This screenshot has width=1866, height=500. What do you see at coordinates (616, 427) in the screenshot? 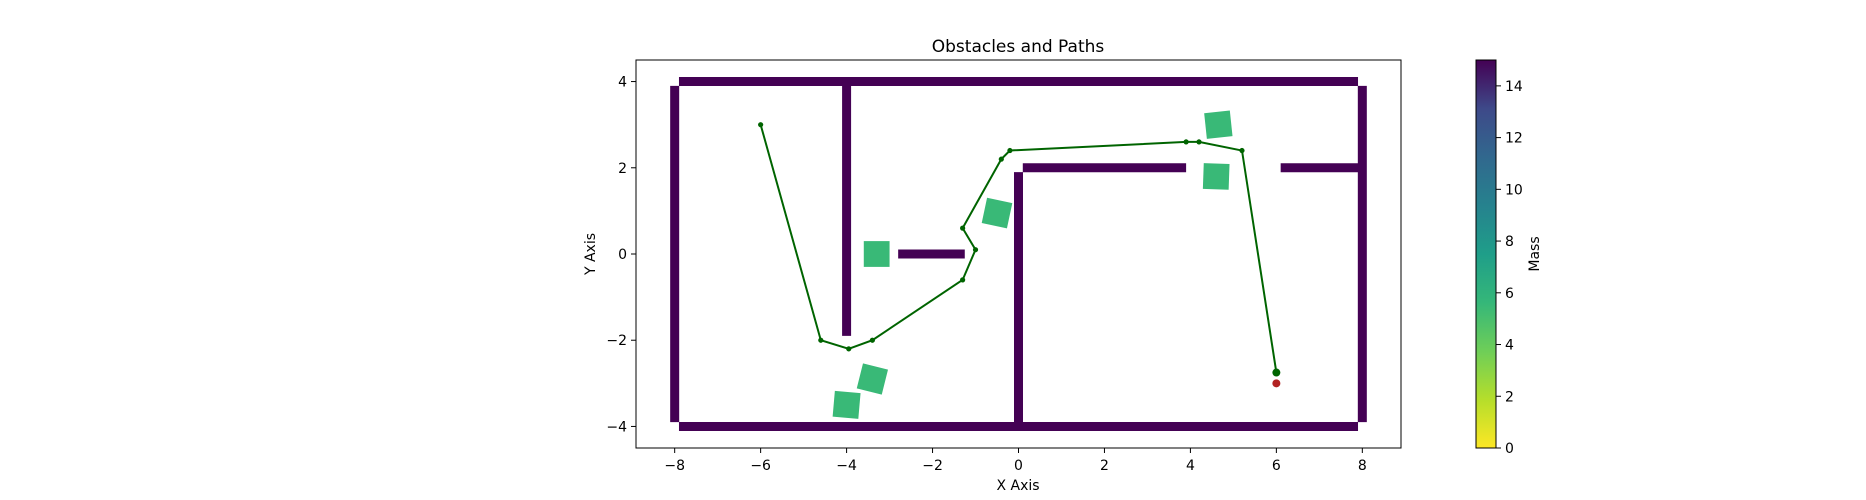
I see `y-tick-label-1: −4` at bounding box center [616, 427].